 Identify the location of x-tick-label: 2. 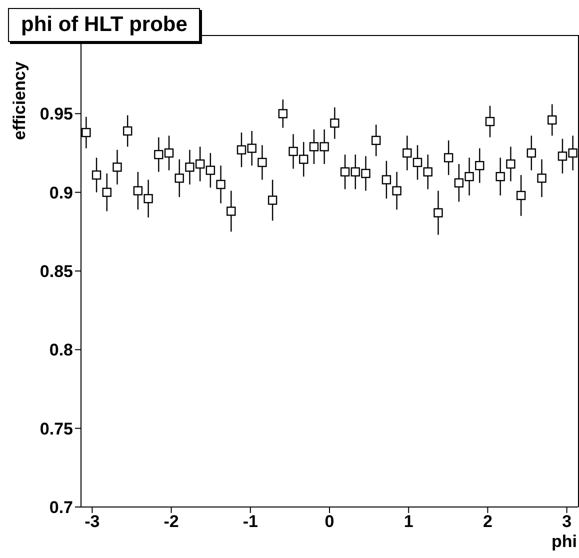
(487, 522).